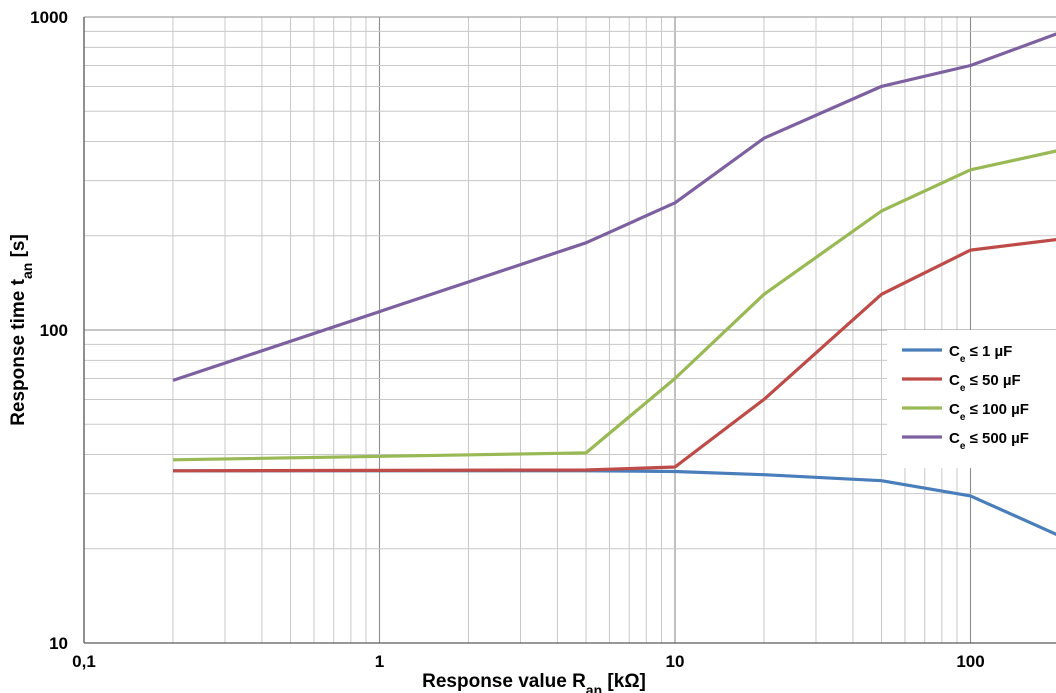 The height and width of the screenshot is (693, 1056). I want to click on x-tick-label: 10, so click(675, 661).